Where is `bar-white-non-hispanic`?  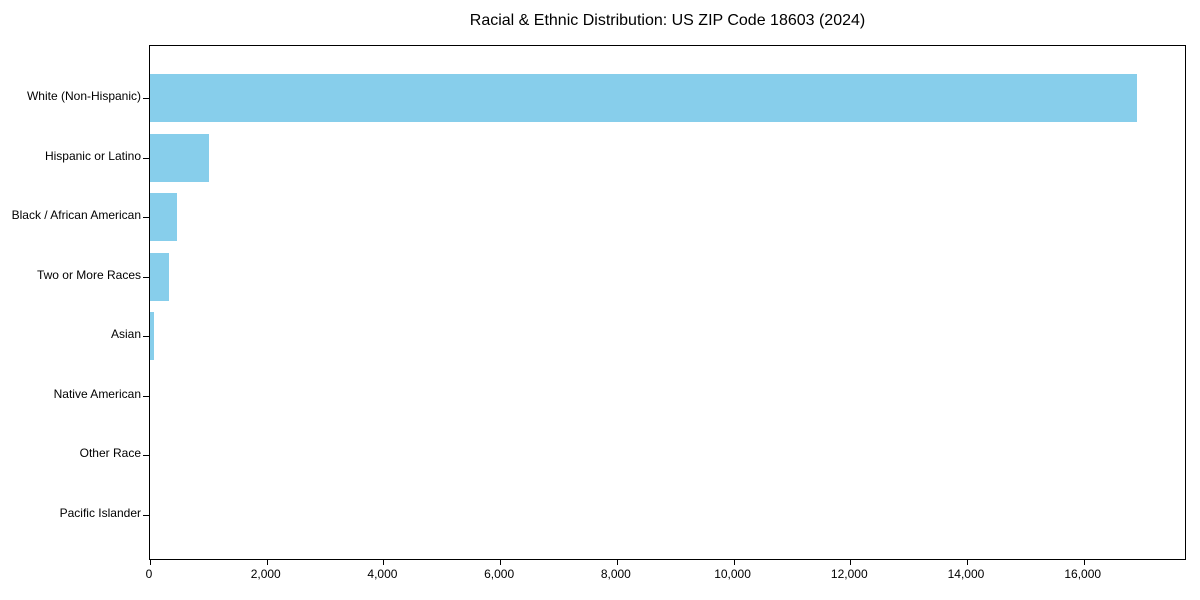 bar-white-non-hispanic is located at coordinates (644, 98).